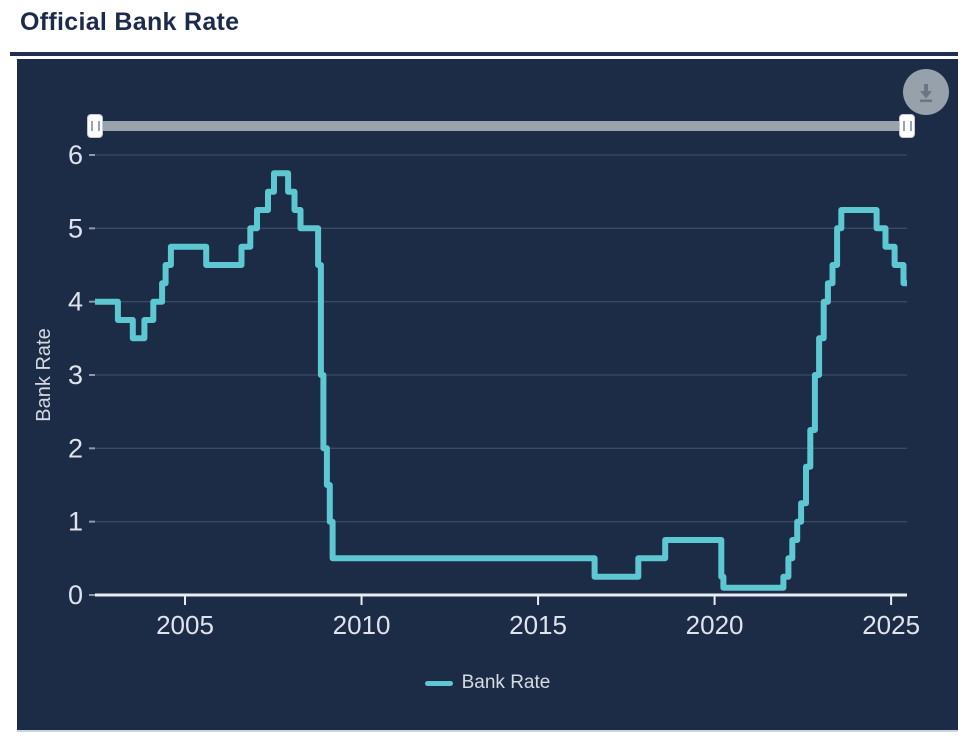 This screenshot has width=975, height=748. Describe the element at coordinates (75, 155) in the screenshot. I see `y-tick-label-6: 6` at that location.